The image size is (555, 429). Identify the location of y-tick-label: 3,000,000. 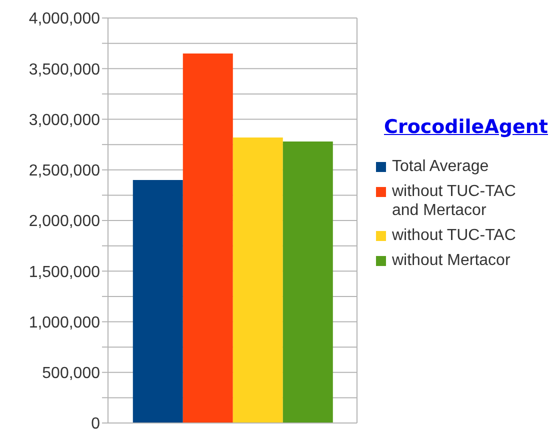
(64, 120).